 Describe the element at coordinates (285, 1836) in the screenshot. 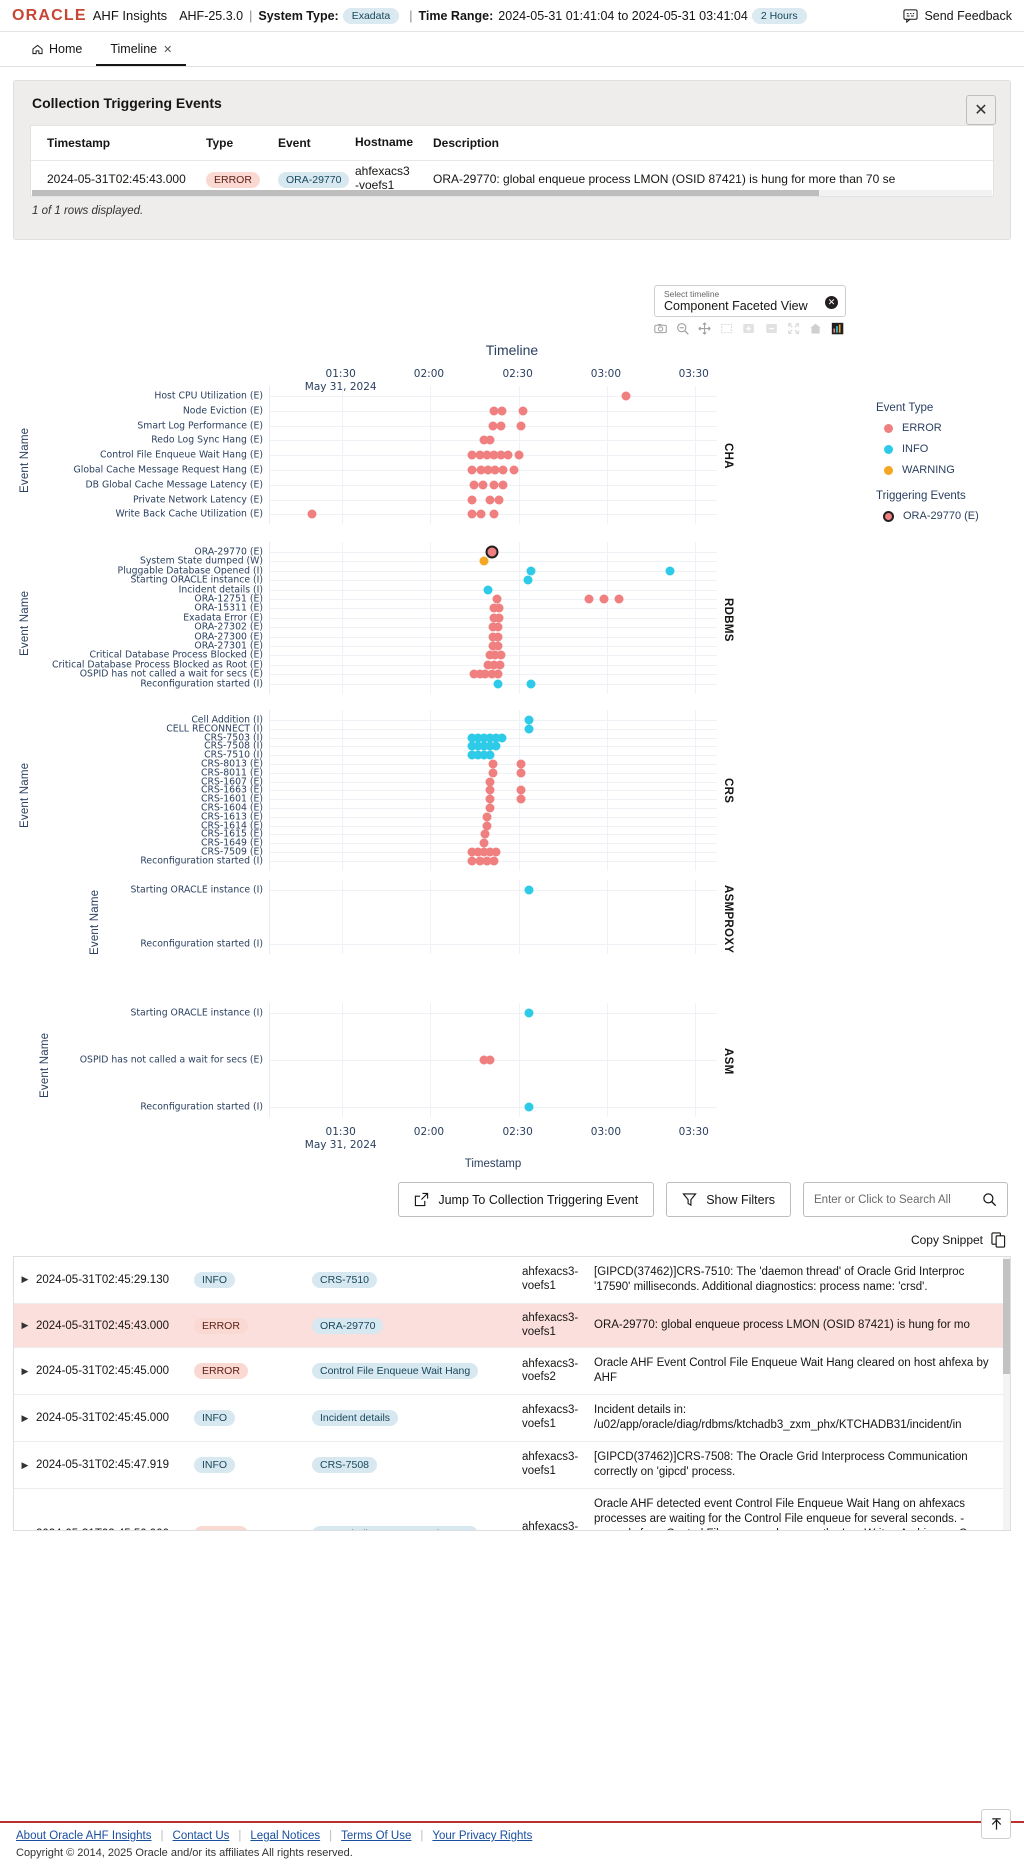

I see `footer-link: Legal Notices` at that location.